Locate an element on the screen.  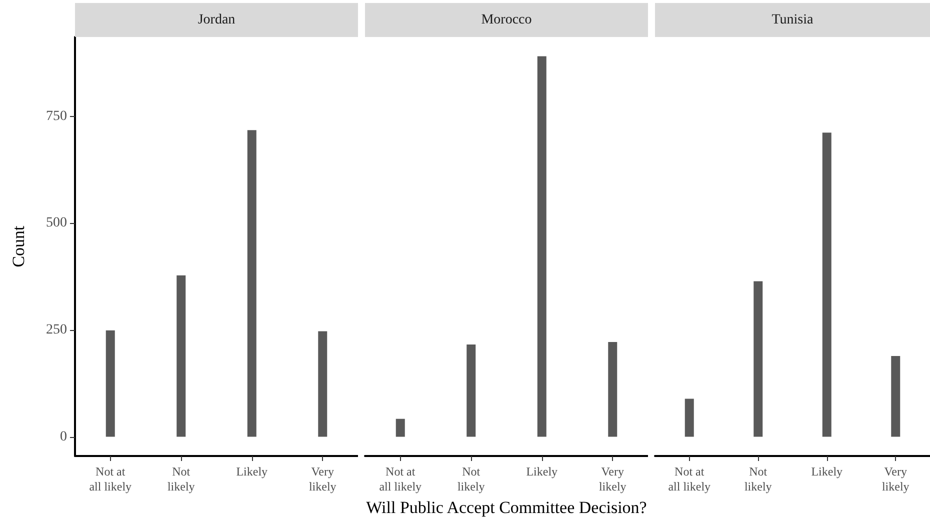
y-tick-label: 500 is located at coordinates (56, 223).